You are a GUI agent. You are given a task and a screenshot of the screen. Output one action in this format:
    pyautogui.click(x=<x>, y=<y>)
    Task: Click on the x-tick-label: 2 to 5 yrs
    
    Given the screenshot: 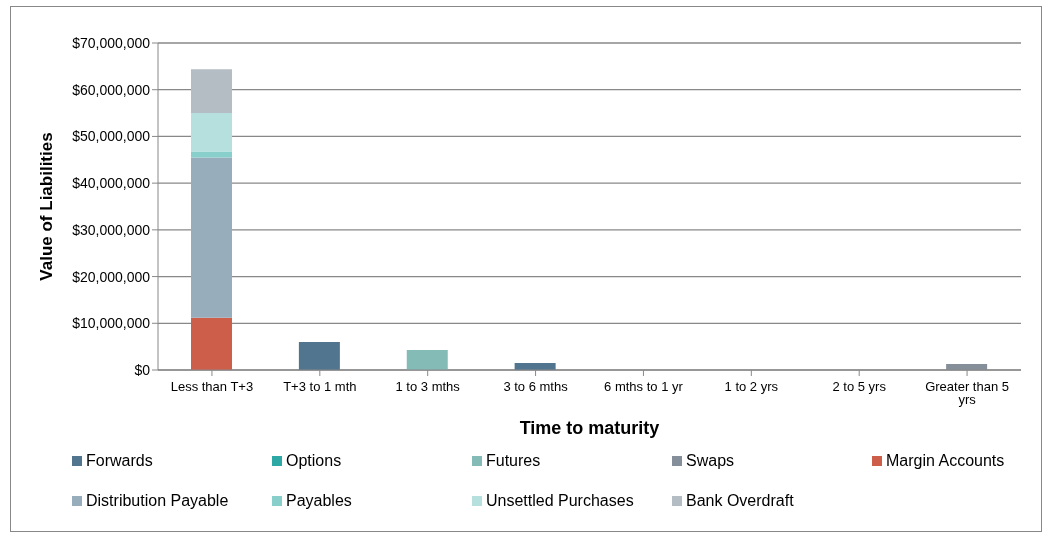 What is the action you would take?
    pyautogui.click(x=859, y=387)
    